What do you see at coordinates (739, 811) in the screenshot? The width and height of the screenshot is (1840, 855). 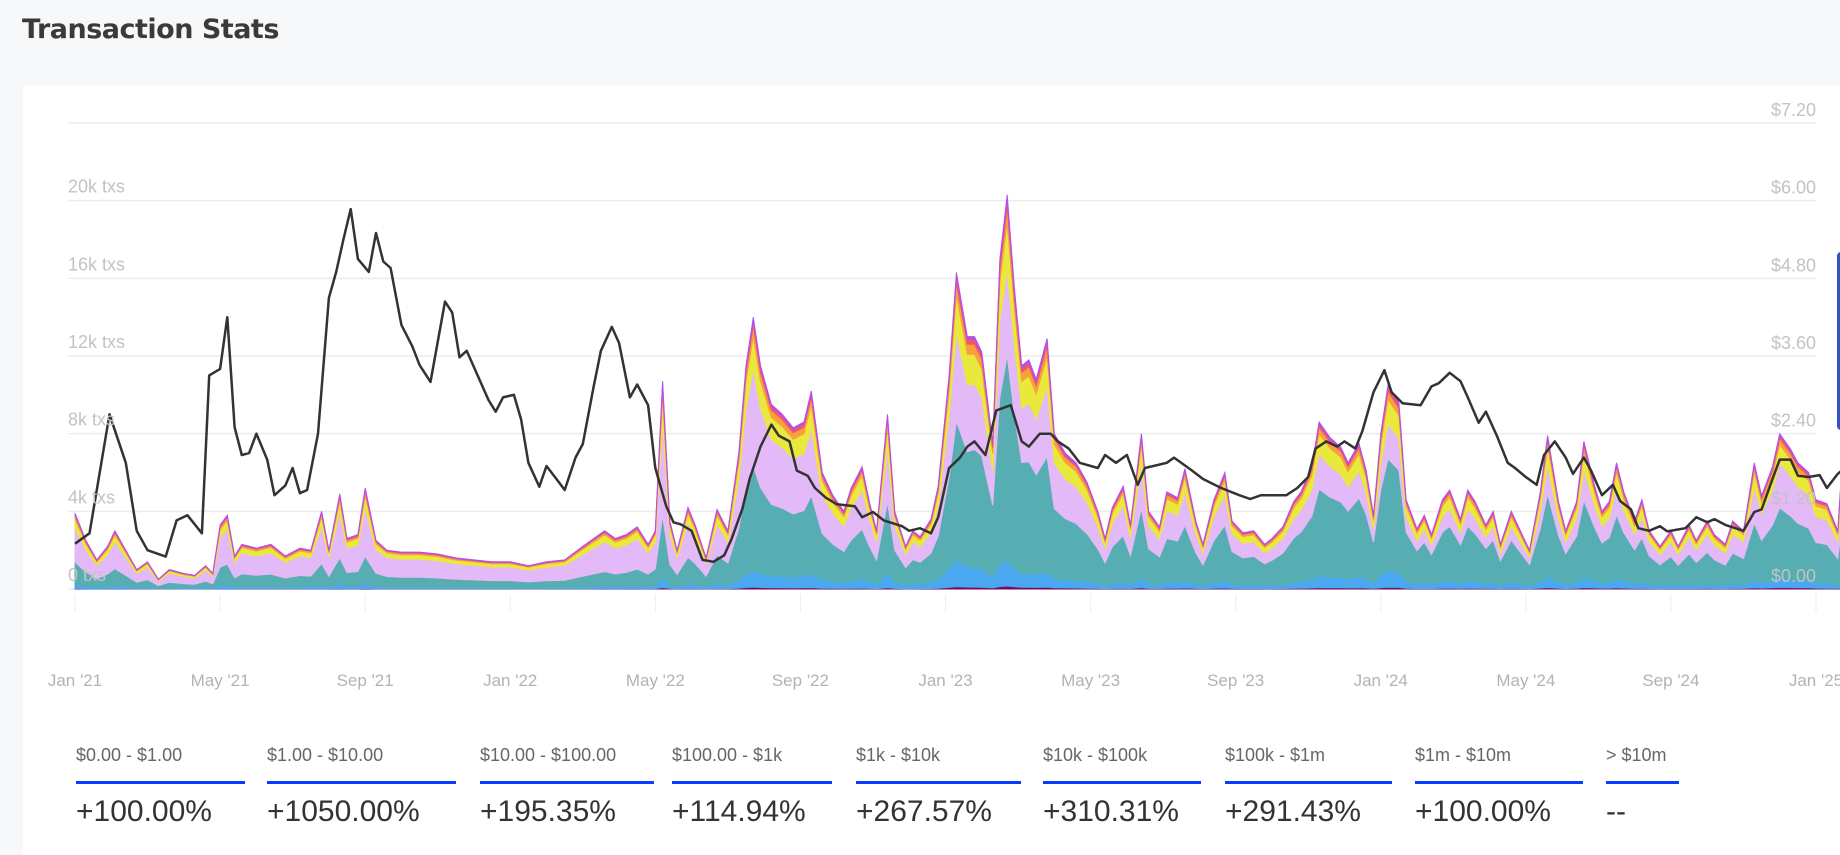 I see `legend-change-value: +114.94%` at bounding box center [739, 811].